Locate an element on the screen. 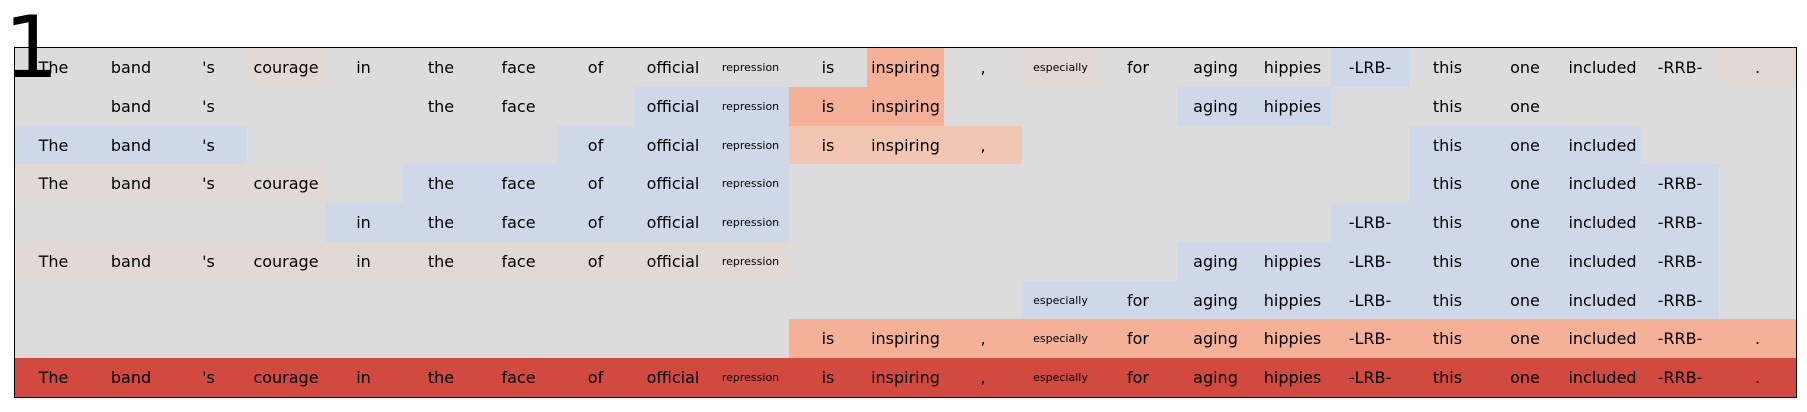 The width and height of the screenshot is (1807, 412). token-cell: , is located at coordinates (983, 67).